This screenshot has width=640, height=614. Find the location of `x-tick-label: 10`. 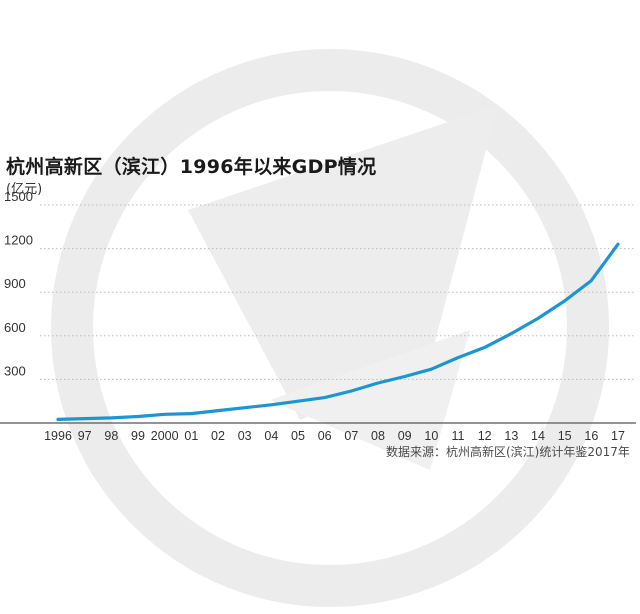

x-tick-label: 10 is located at coordinates (431, 436).